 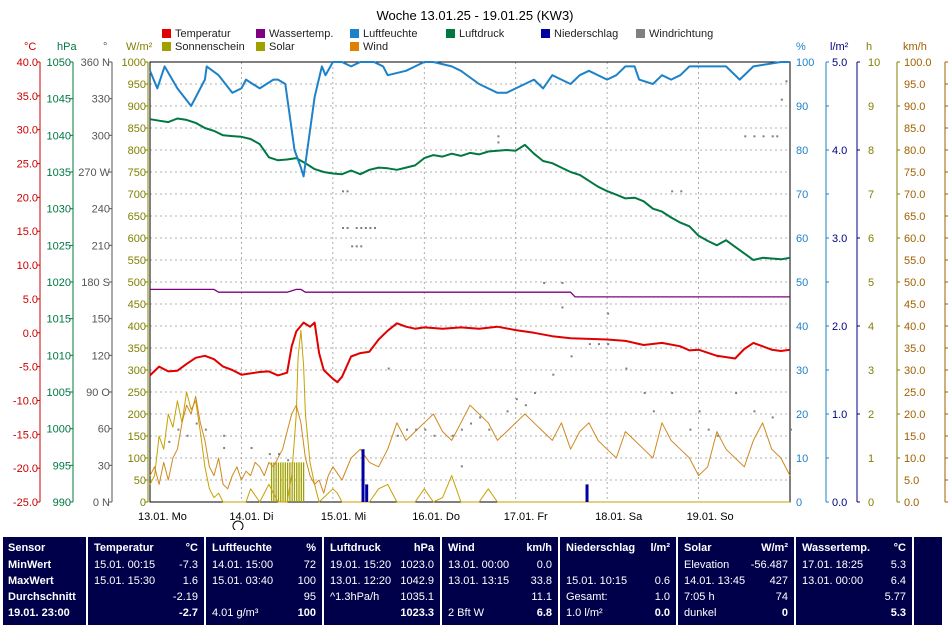 What do you see at coordinates (895, 597) in the screenshot?
I see `panel-cell-value: 5.77` at bounding box center [895, 597].